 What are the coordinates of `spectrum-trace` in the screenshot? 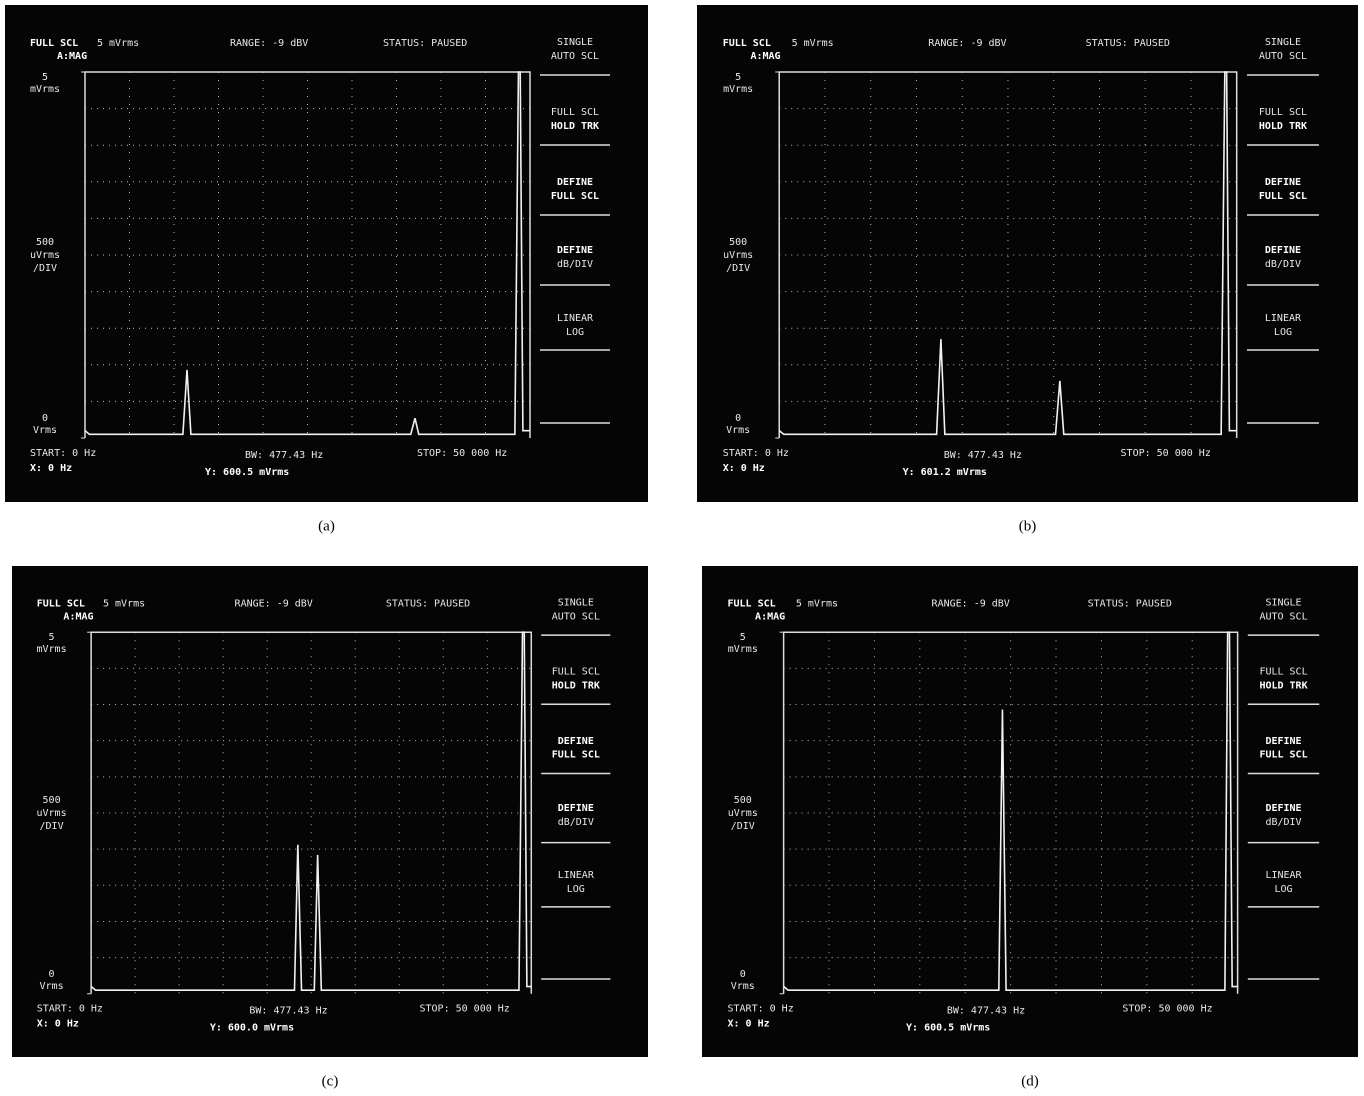 It's located at (1010, 811).